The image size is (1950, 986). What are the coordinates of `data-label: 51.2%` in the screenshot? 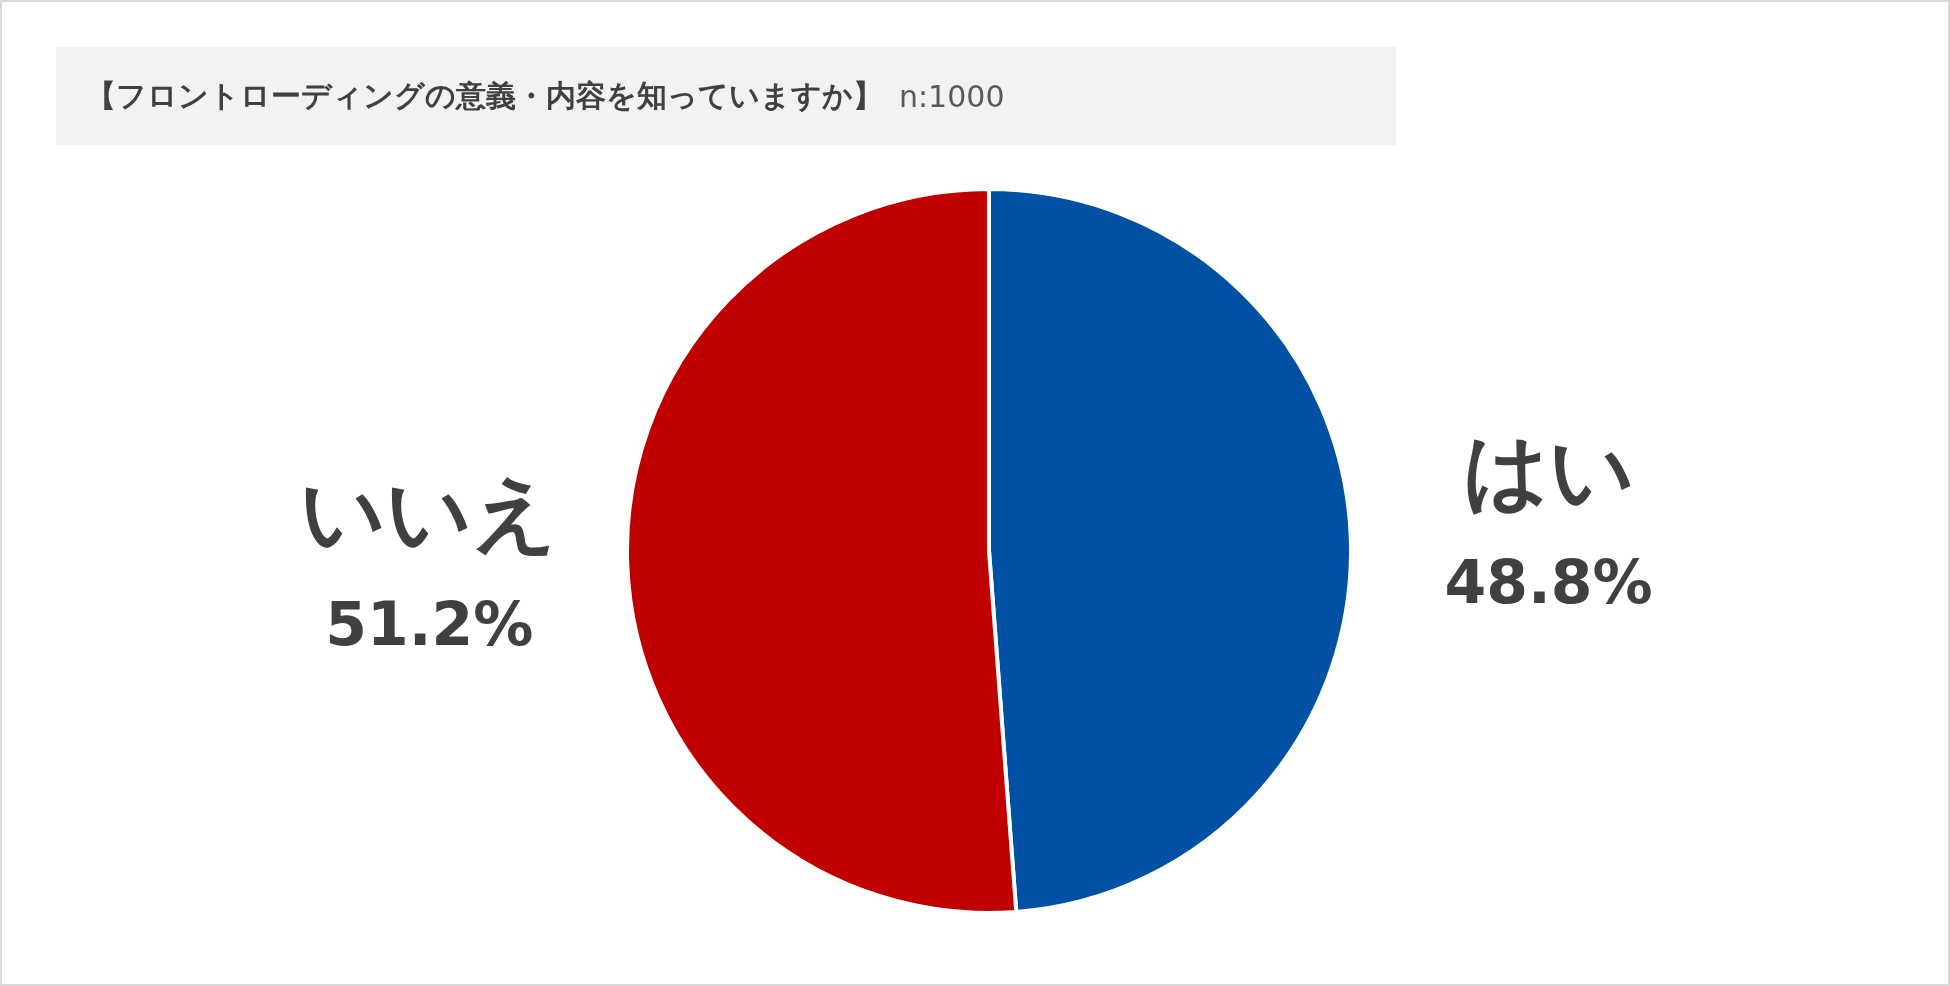 It's located at (429, 624).